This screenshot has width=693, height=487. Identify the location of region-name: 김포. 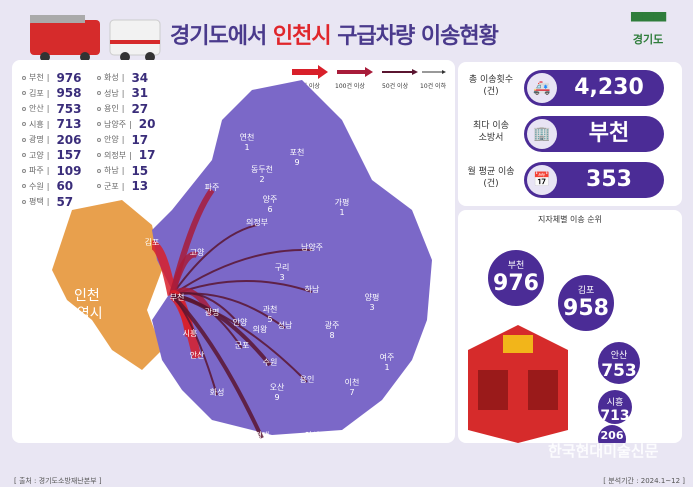
(36, 93).